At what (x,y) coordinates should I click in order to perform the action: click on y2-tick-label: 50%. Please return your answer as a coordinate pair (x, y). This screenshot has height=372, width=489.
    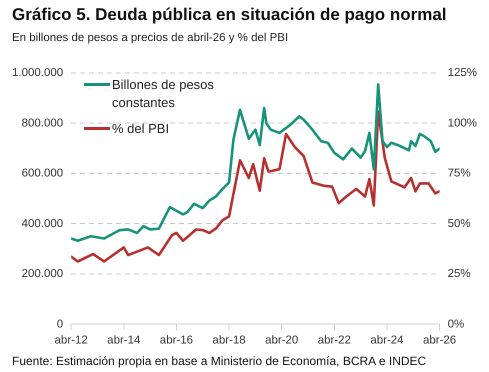
    Looking at the image, I should click on (459, 224).